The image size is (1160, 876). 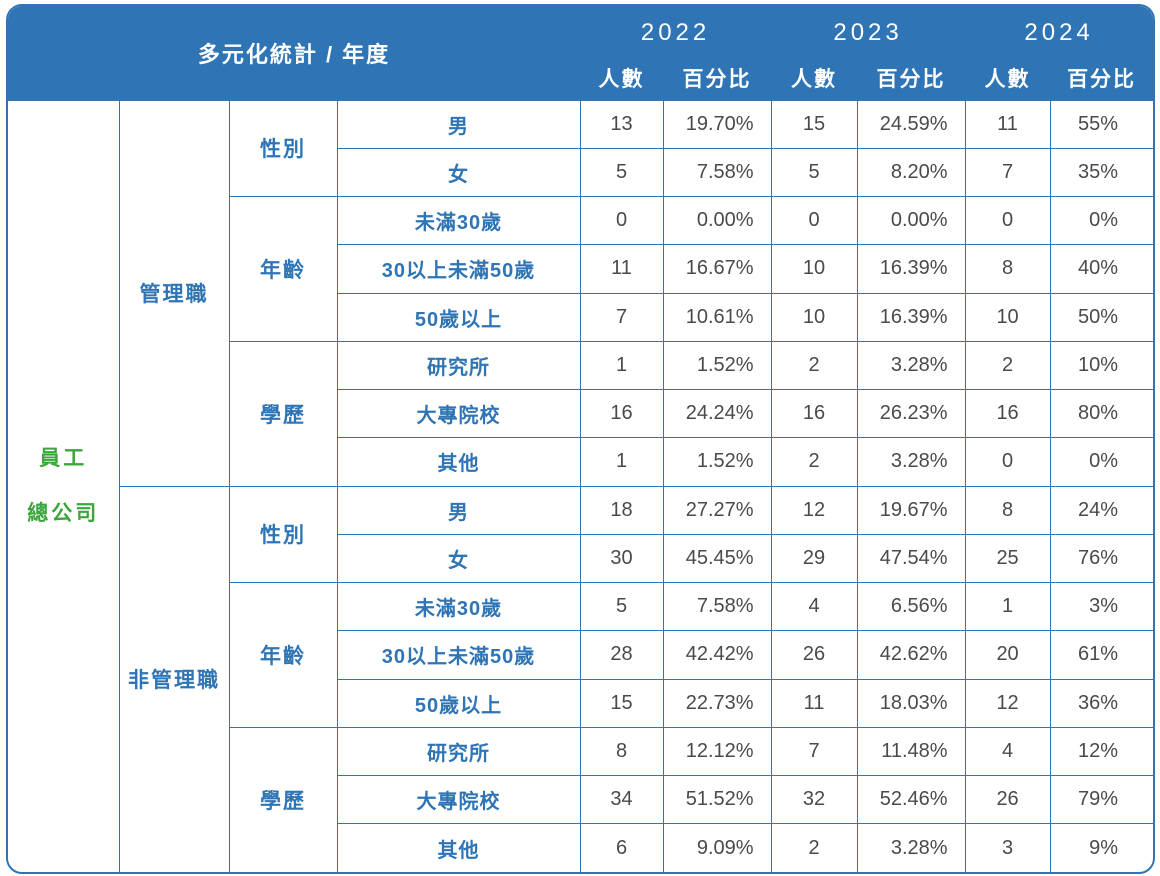 What do you see at coordinates (911, 124) in the screenshot?
I see `percent-2023: 24.59%` at bounding box center [911, 124].